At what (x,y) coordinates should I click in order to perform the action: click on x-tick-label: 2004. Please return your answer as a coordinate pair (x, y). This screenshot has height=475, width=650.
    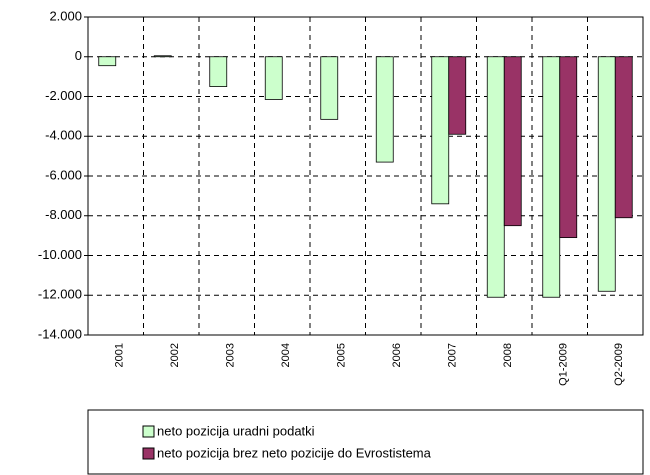
    Looking at the image, I should click on (286, 355).